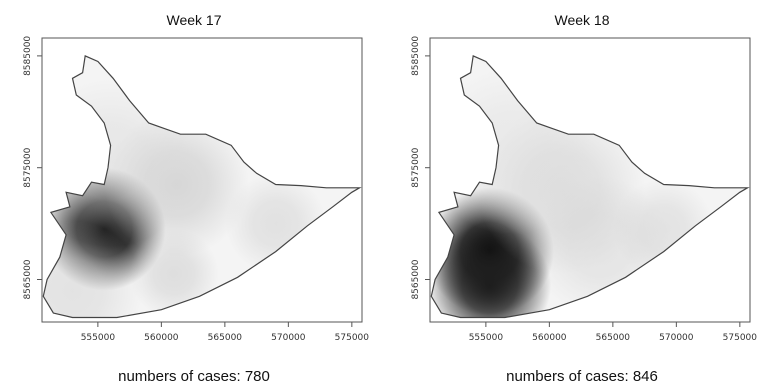 This screenshot has width=776, height=391. I want to click on panel-title: Week 18, so click(582, 20).